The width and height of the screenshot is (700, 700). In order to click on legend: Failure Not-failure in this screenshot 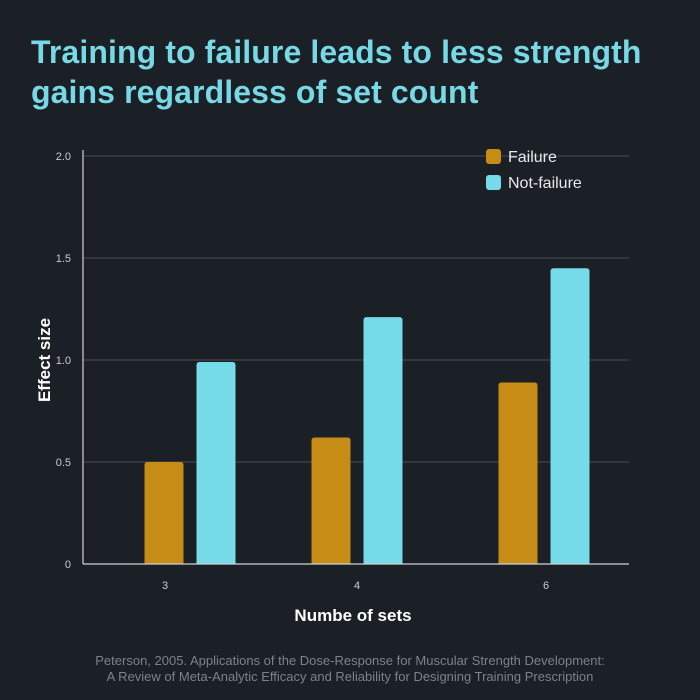, I will do `click(534, 170)`.